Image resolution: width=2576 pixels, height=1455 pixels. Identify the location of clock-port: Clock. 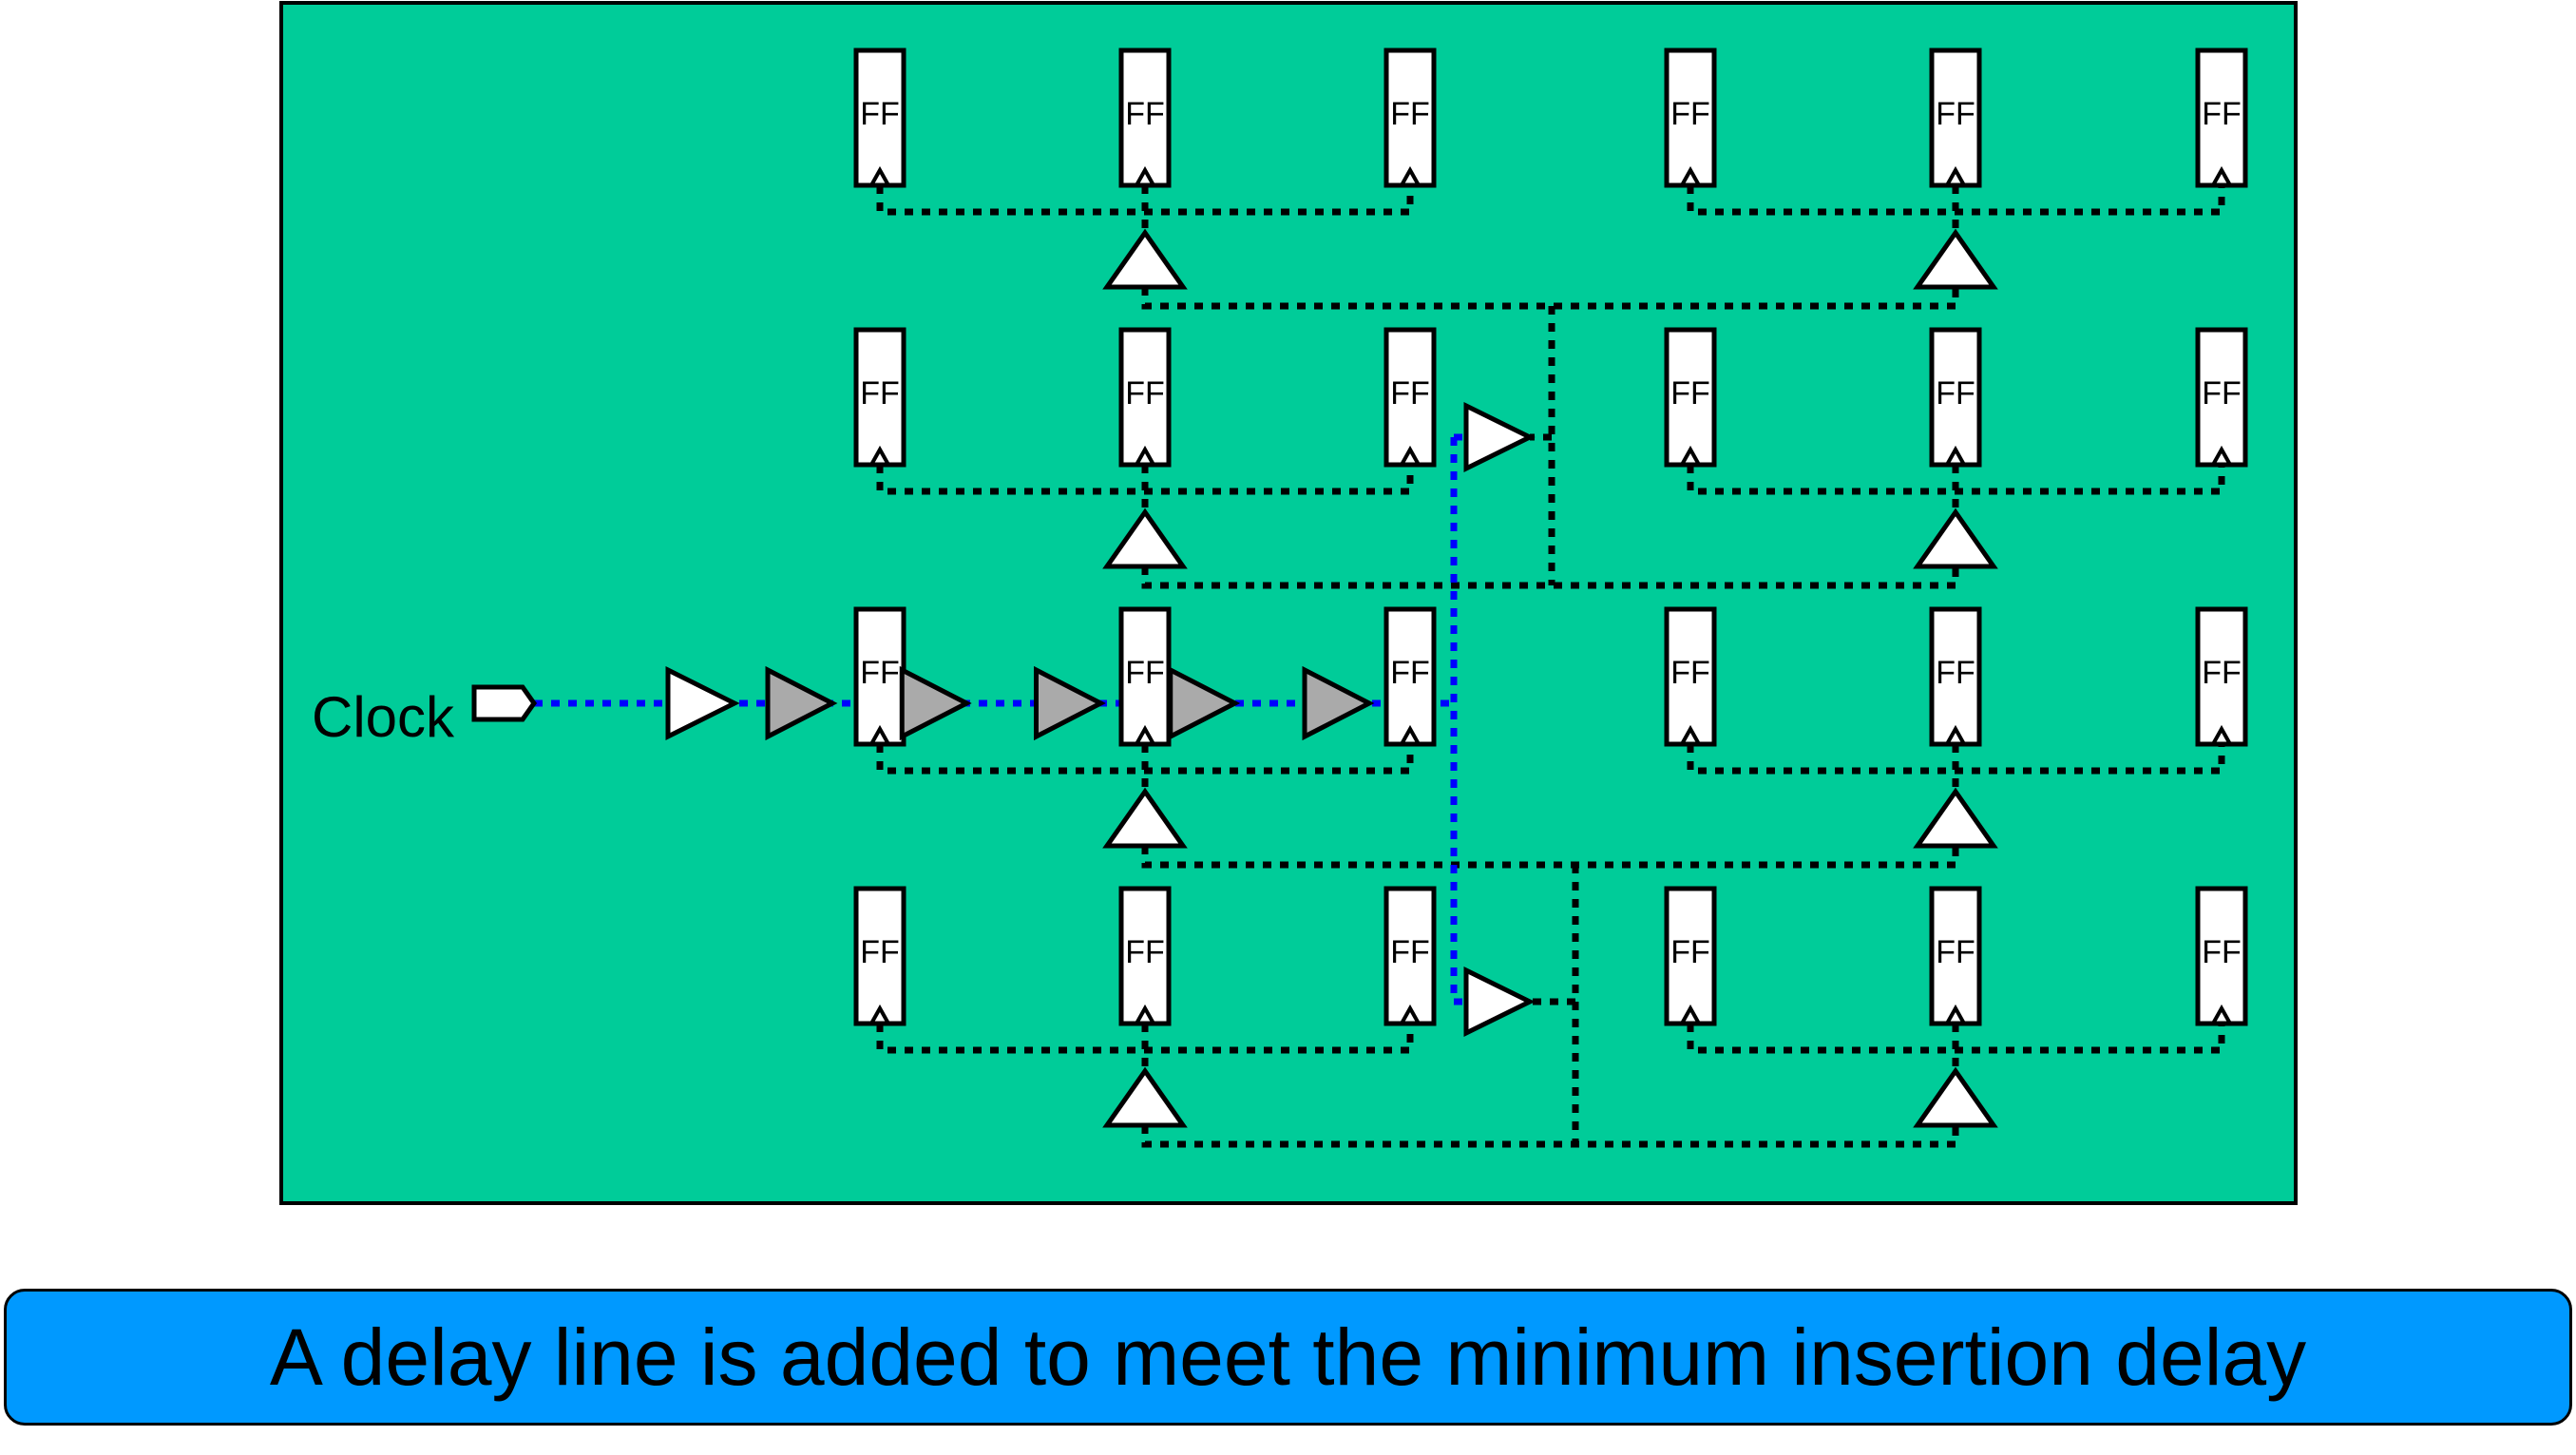
(425, 716).